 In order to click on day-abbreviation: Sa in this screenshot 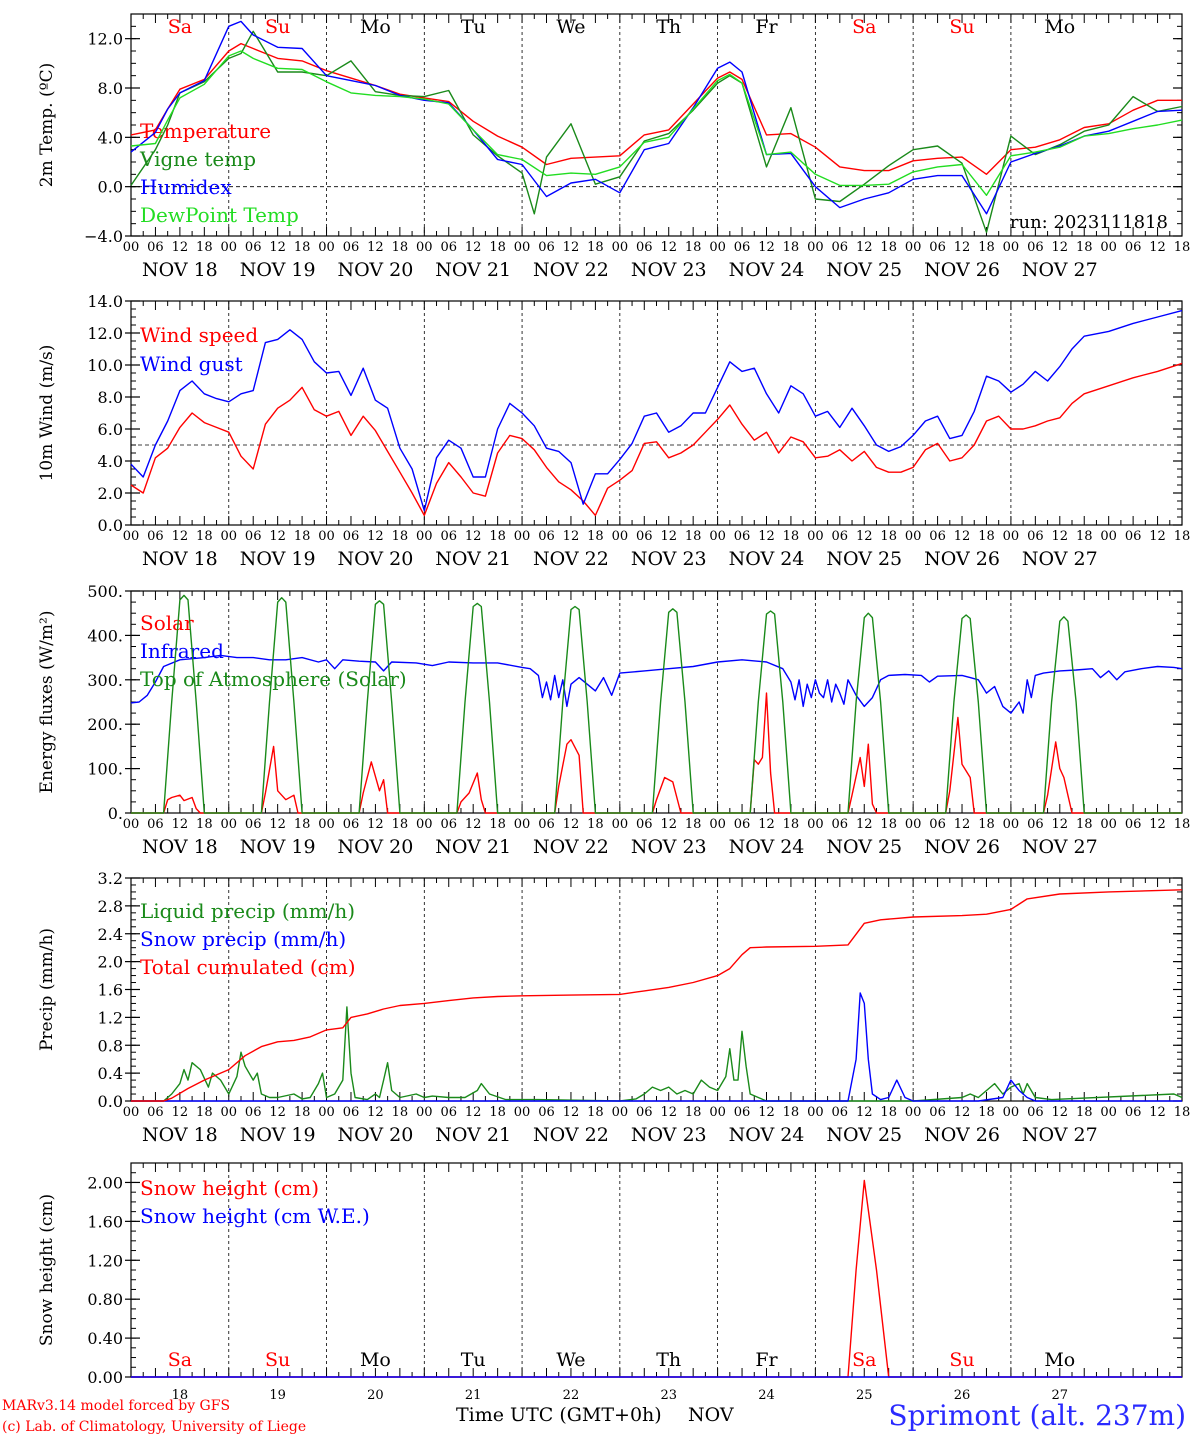, I will do `click(180, 27)`.